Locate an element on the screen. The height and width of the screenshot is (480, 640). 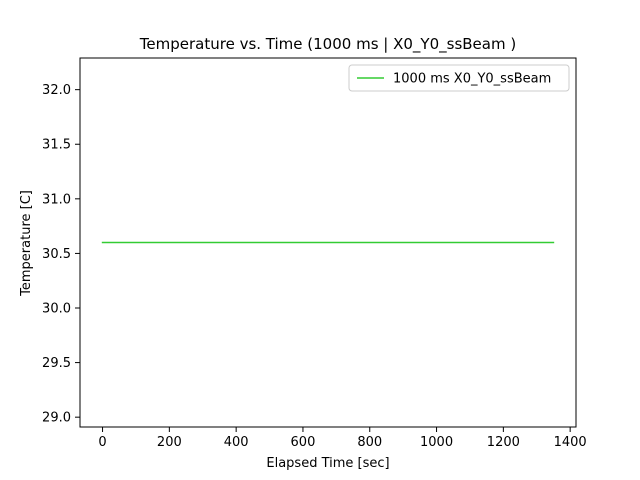
x-tick-label: 600 is located at coordinates (303, 442).